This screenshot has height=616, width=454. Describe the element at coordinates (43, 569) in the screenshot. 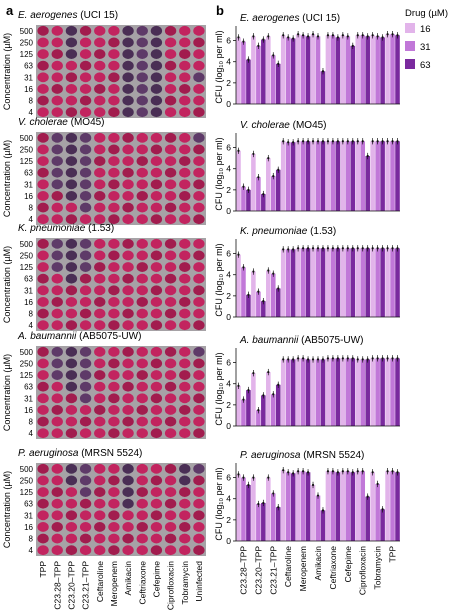

I see `column-label: TPP` at that location.